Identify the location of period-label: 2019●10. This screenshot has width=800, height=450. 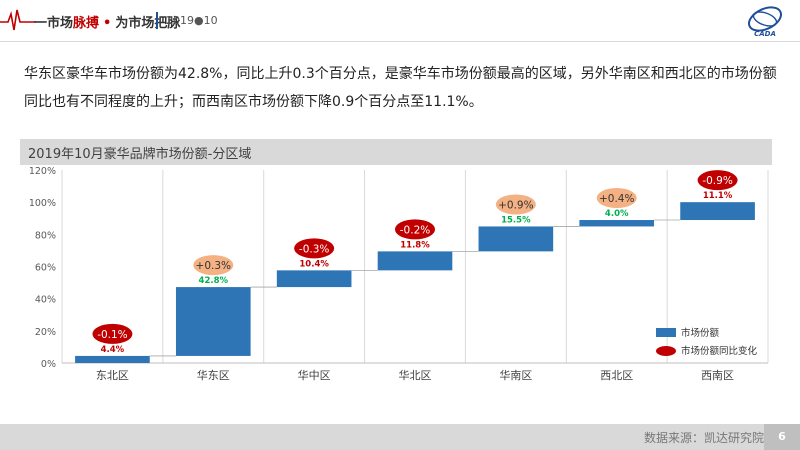
(192, 20).